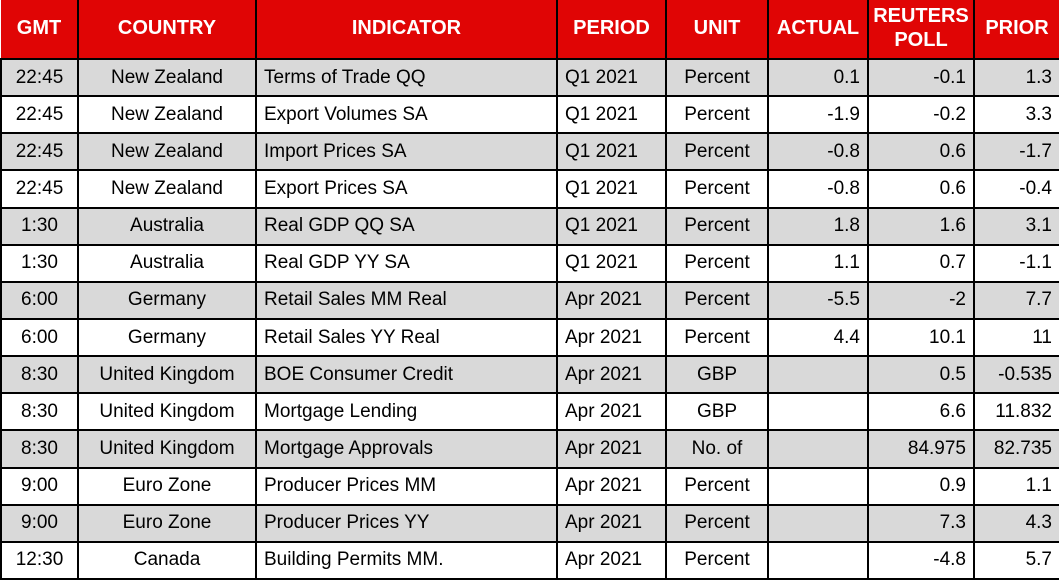  I want to click on cell-indicator: Terms of Trade QQ, so click(406, 77).